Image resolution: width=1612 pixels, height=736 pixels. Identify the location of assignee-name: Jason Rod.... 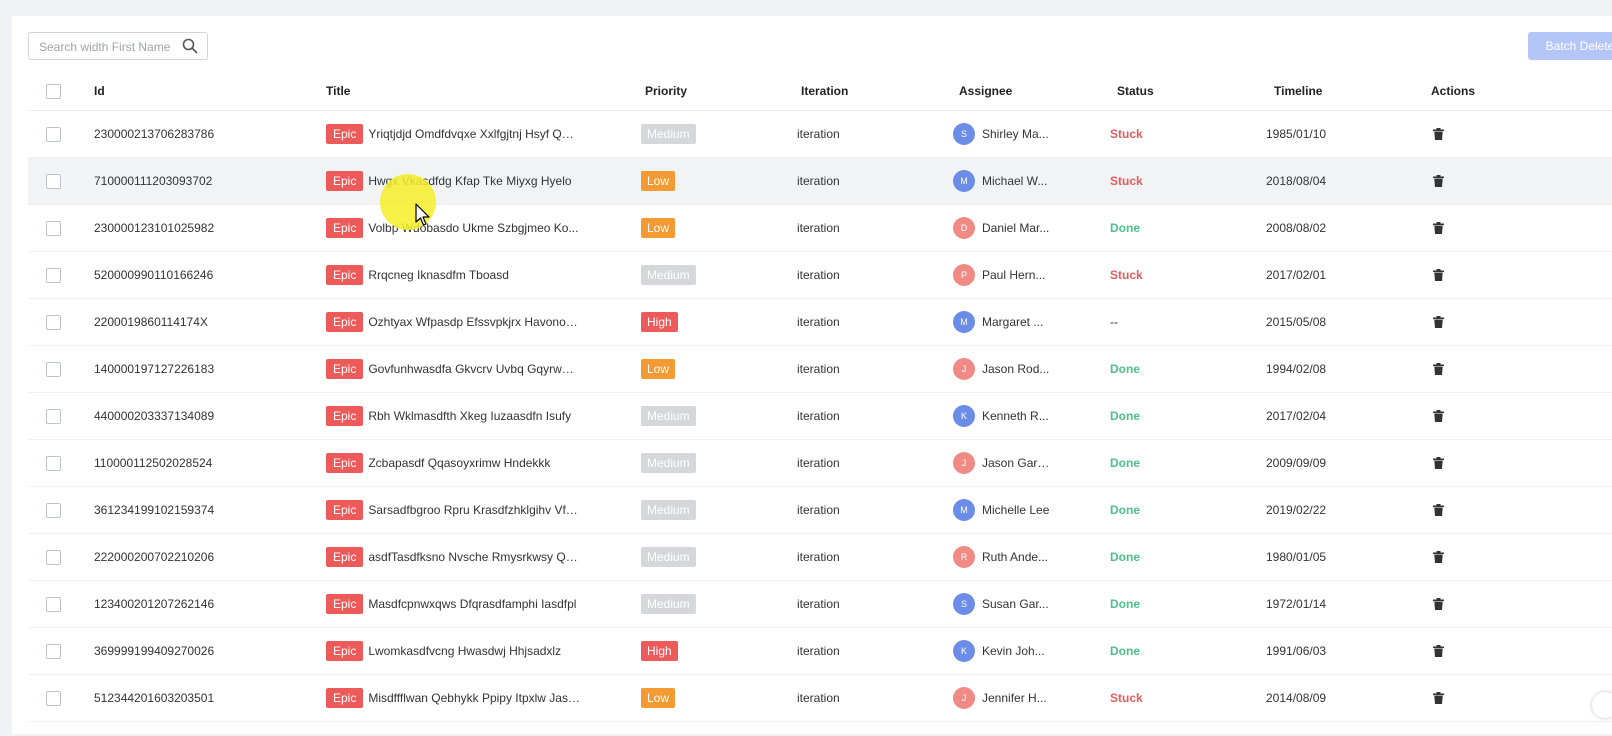
(1016, 369).